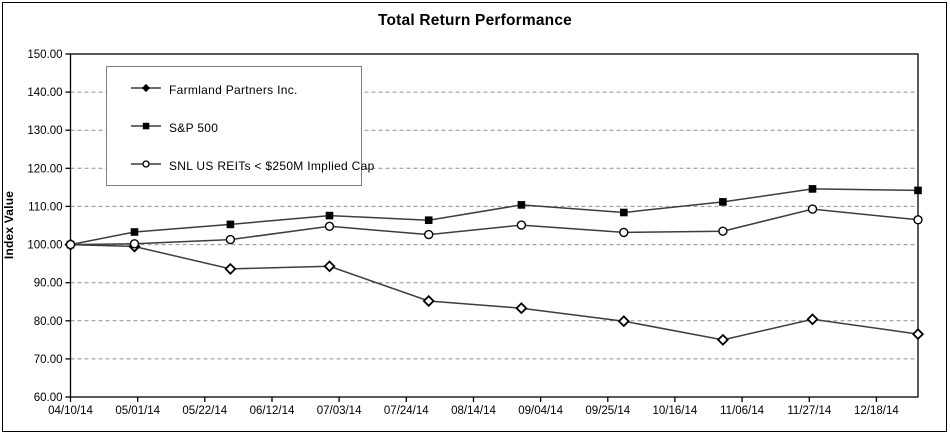 The width and height of the screenshot is (950, 435). I want to click on svg-text: 07/24/14, so click(406, 411).